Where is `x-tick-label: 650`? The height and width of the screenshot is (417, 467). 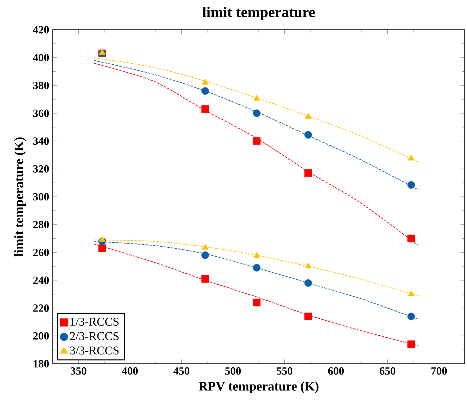 x-tick-label: 650 is located at coordinates (388, 371).